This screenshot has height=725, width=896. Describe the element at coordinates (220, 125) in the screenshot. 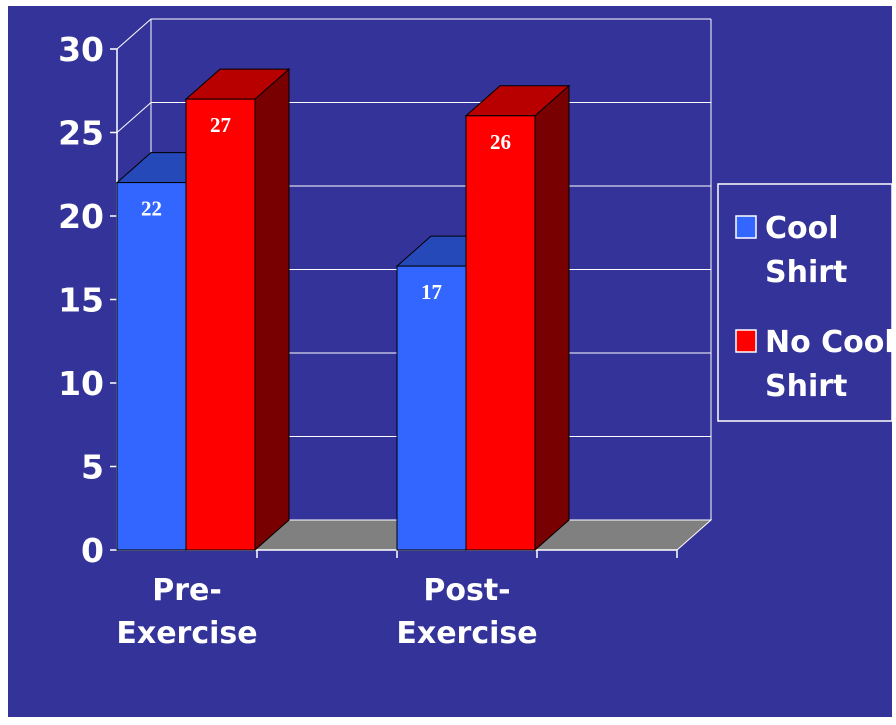

I see `data-label: 27` at that location.